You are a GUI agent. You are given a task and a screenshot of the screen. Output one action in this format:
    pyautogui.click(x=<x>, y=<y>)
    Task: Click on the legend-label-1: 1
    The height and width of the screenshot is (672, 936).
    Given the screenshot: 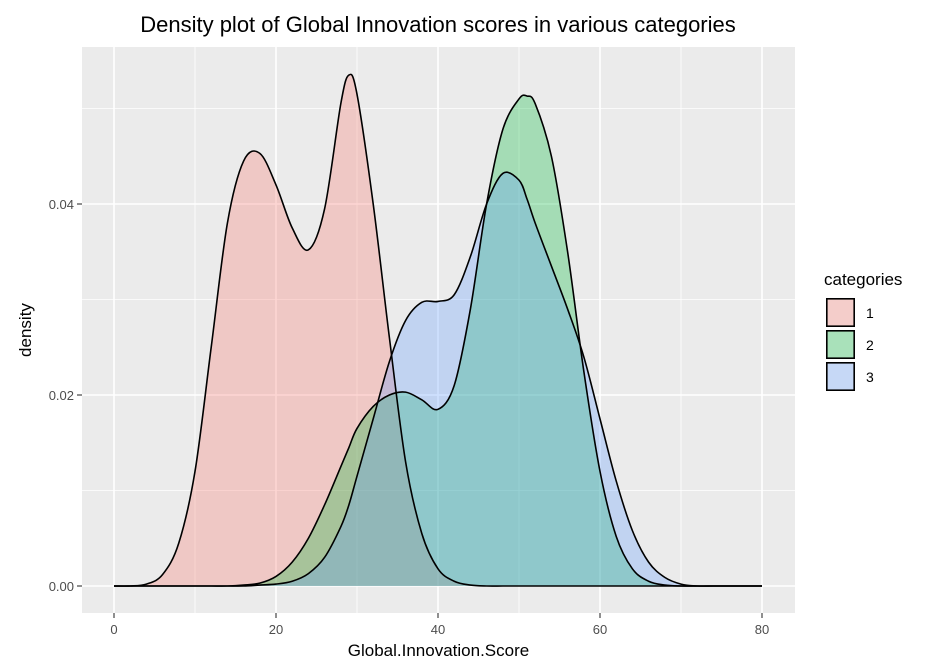 What is the action you would take?
    pyautogui.click(x=870, y=313)
    